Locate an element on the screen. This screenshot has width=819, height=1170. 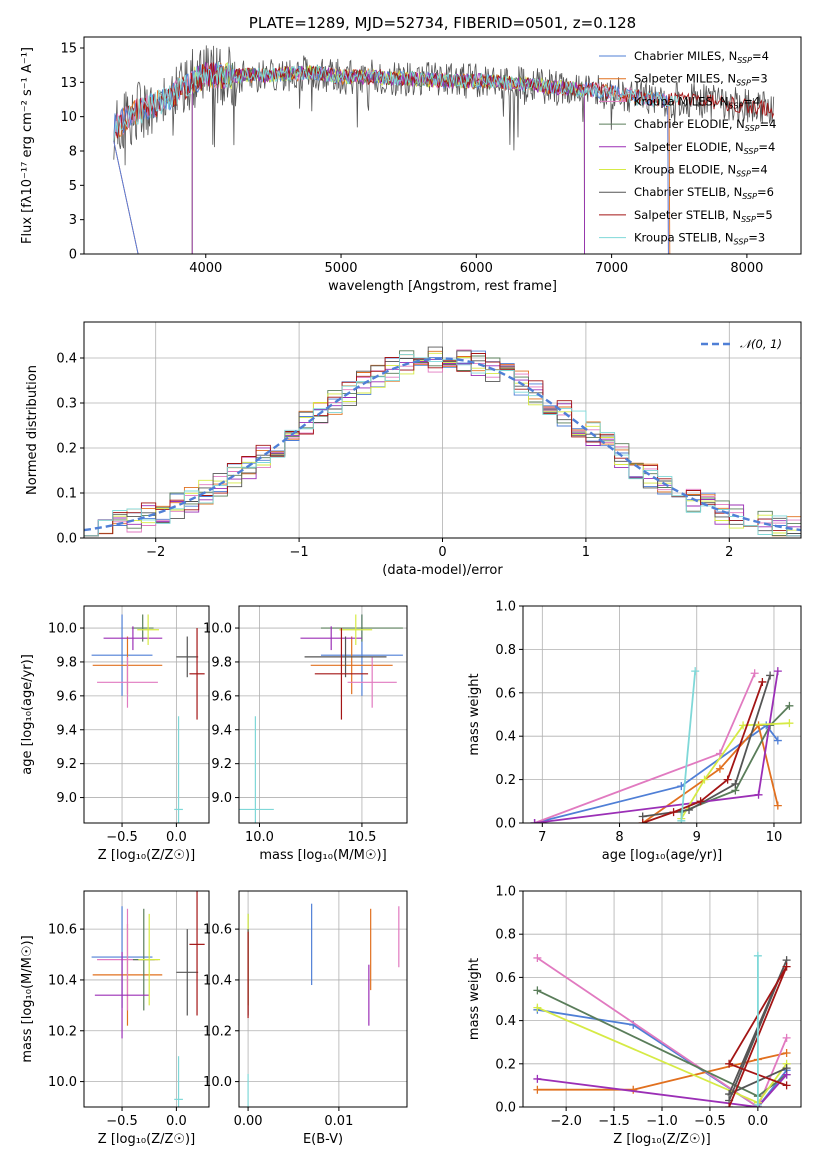
legend-label: Kroupa ELODIE, NSSP=4 is located at coordinates (701, 171).